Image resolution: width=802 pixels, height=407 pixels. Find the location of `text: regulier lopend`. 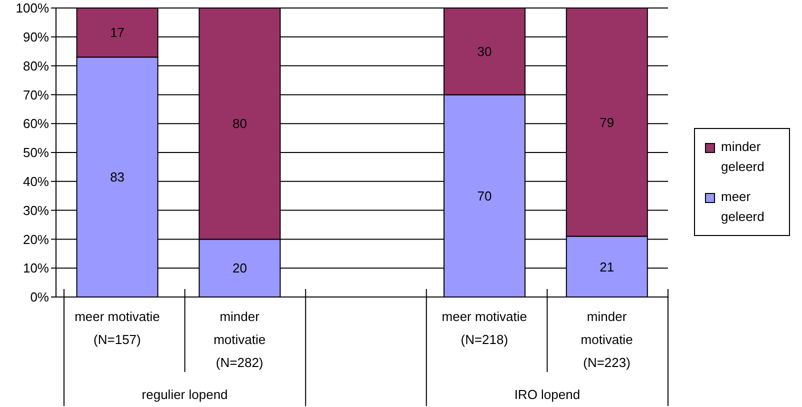

text: regulier lopend is located at coordinates (185, 394).